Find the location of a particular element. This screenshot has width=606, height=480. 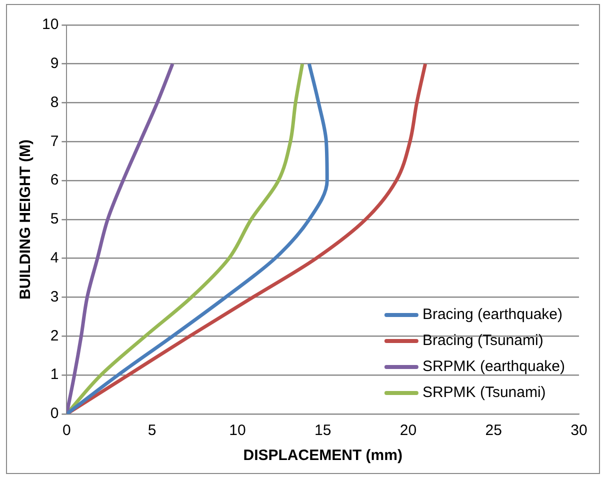

x-tick-label: 0 is located at coordinates (66, 431).